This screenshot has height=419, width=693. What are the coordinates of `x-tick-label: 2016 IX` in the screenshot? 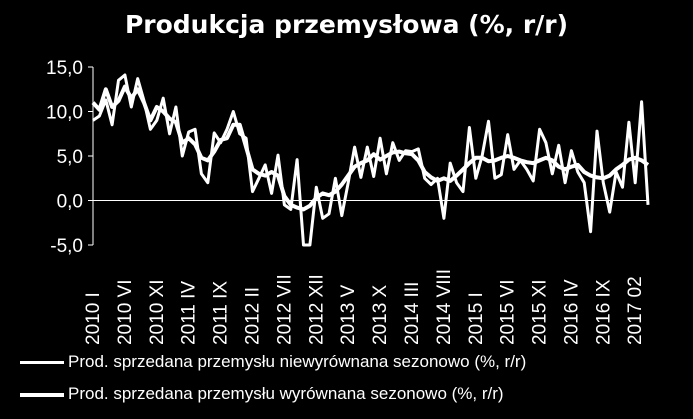 It's located at (603, 312).